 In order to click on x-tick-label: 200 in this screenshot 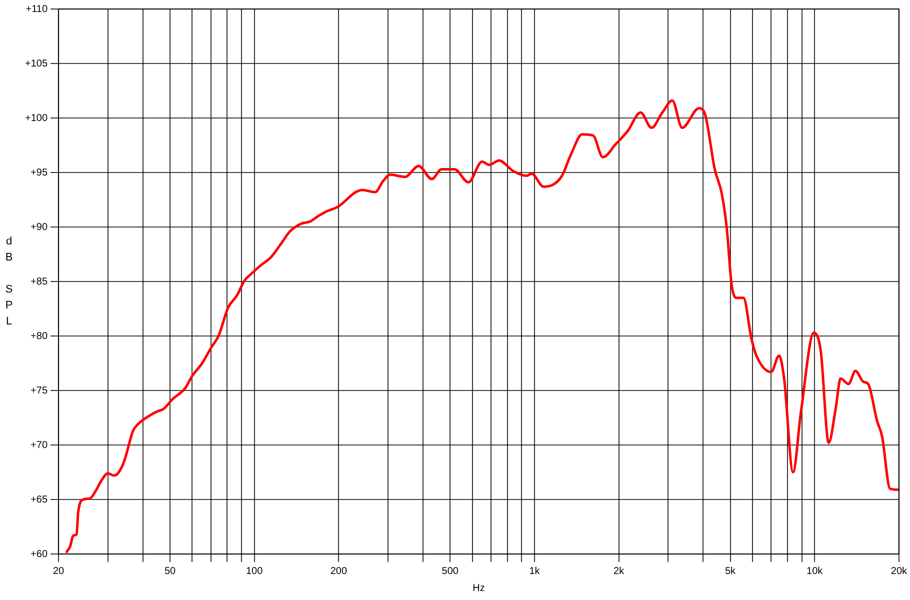, I will do `click(339, 571)`.